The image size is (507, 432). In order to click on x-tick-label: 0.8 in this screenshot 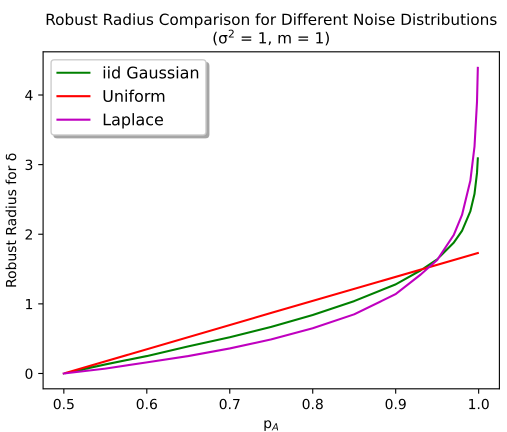, I will do `click(312, 404)`.